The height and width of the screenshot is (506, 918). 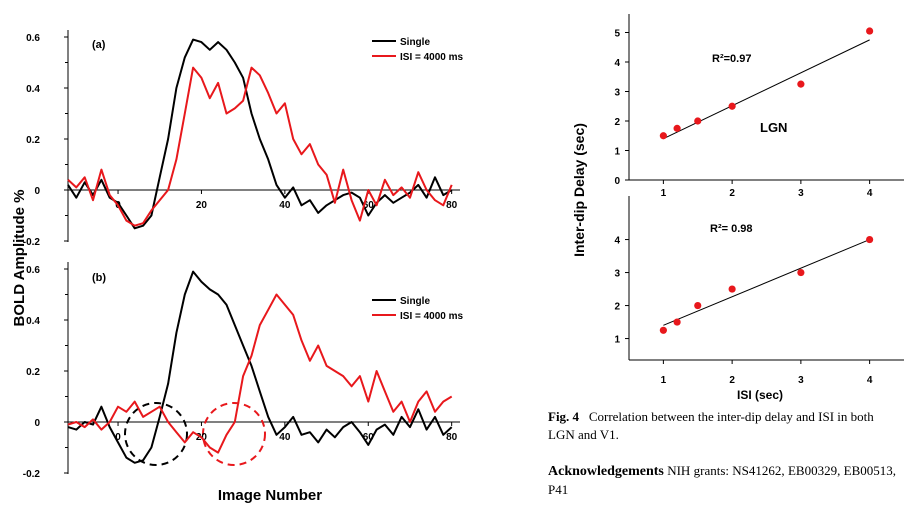 What do you see at coordinates (732, 193) in the screenshot?
I see `panel-lgn-xtick-label: 2` at bounding box center [732, 193].